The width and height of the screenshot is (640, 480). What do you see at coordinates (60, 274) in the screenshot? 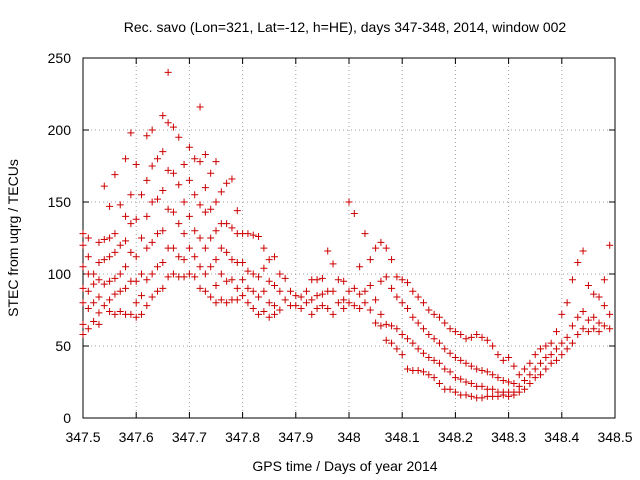
I see `y-tick-label: 100` at bounding box center [60, 274].